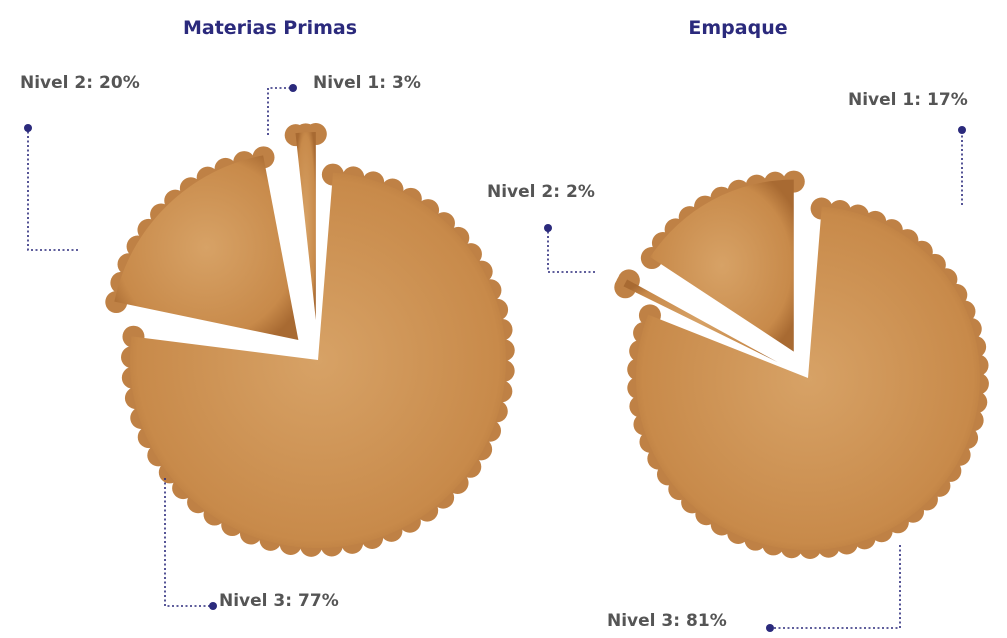 The width and height of the screenshot is (1007, 638). What do you see at coordinates (706, 621) in the screenshot?
I see `value-label: 81%` at bounding box center [706, 621].